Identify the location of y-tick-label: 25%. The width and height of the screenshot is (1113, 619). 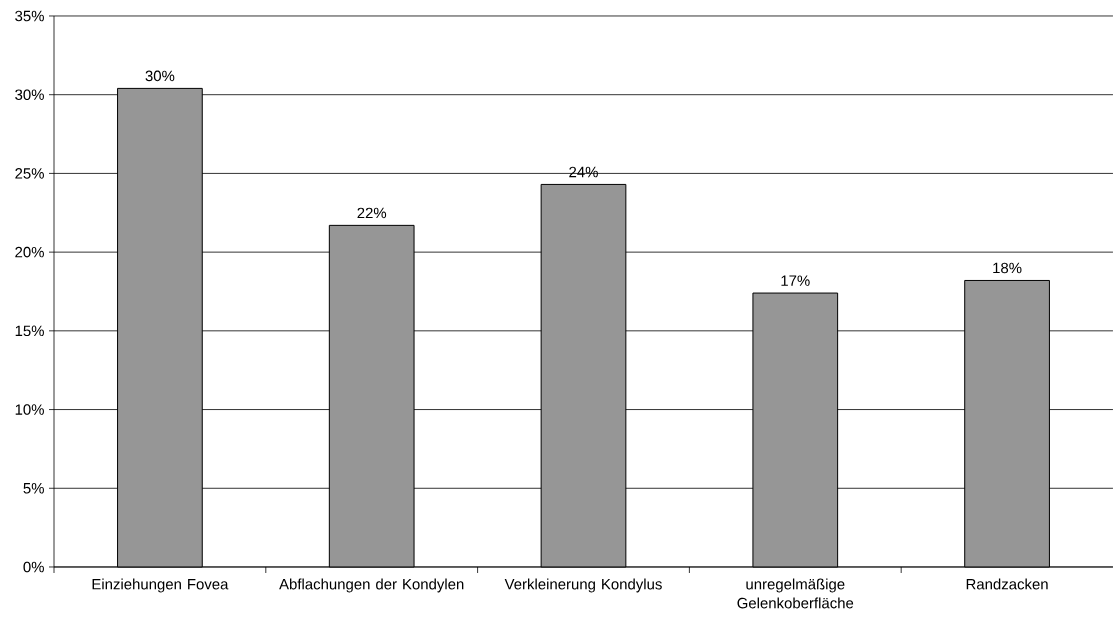
(29, 173).